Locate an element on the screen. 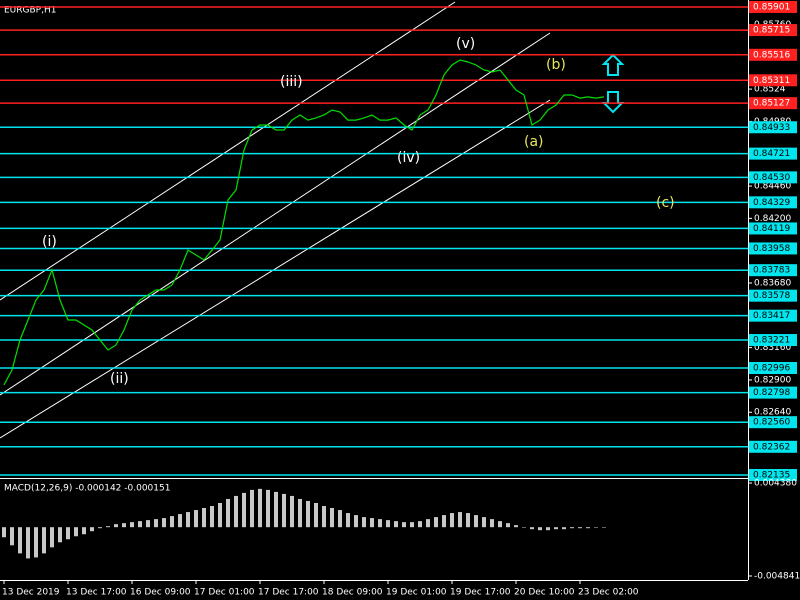  level-label: 0.83221 is located at coordinates (771, 341).